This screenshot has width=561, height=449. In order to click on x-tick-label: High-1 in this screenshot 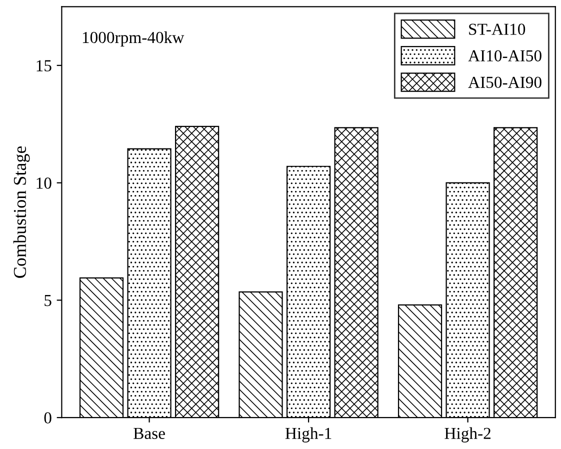, I will do `click(308, 434)`.